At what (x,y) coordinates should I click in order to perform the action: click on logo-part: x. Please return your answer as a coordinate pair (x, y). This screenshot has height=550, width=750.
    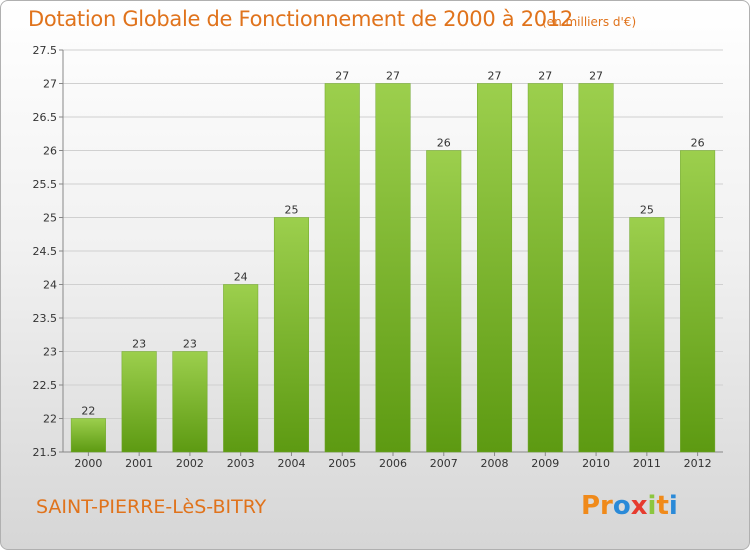
    Looking at the image, I should click on (639, 506).